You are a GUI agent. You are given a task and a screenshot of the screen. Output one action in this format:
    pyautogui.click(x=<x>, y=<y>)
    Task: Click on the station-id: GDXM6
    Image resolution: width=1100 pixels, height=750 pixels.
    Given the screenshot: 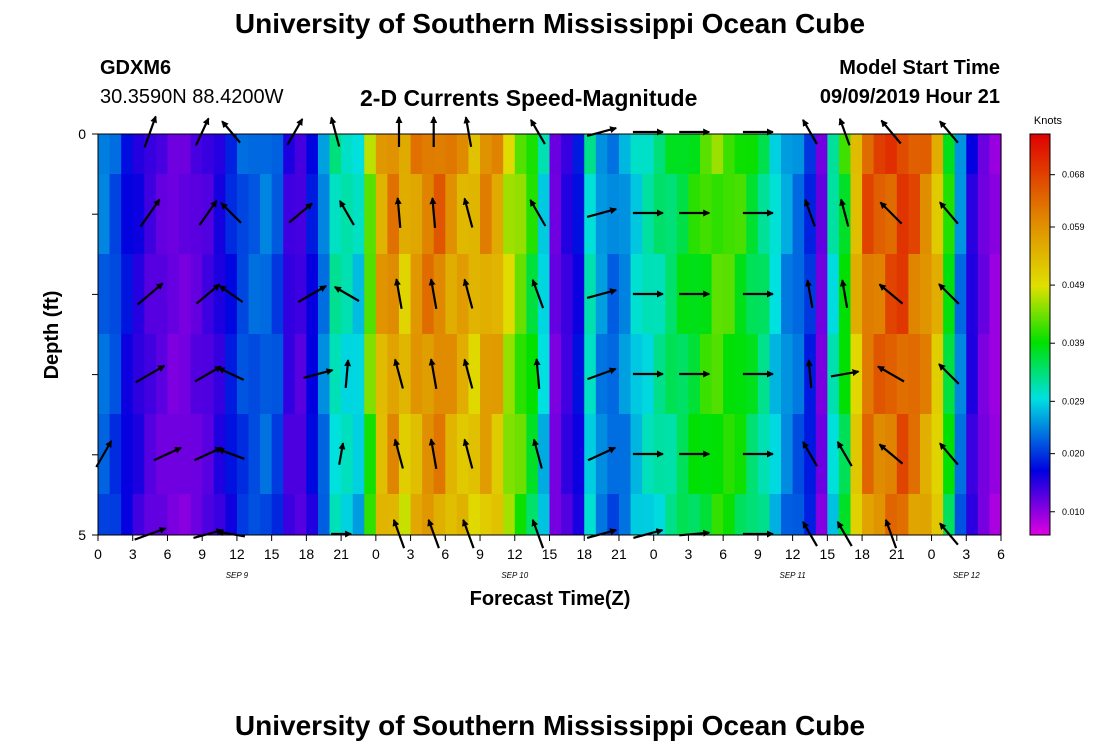 What is the action you would take?
    pyautogui.click(x=136, y=68)
    